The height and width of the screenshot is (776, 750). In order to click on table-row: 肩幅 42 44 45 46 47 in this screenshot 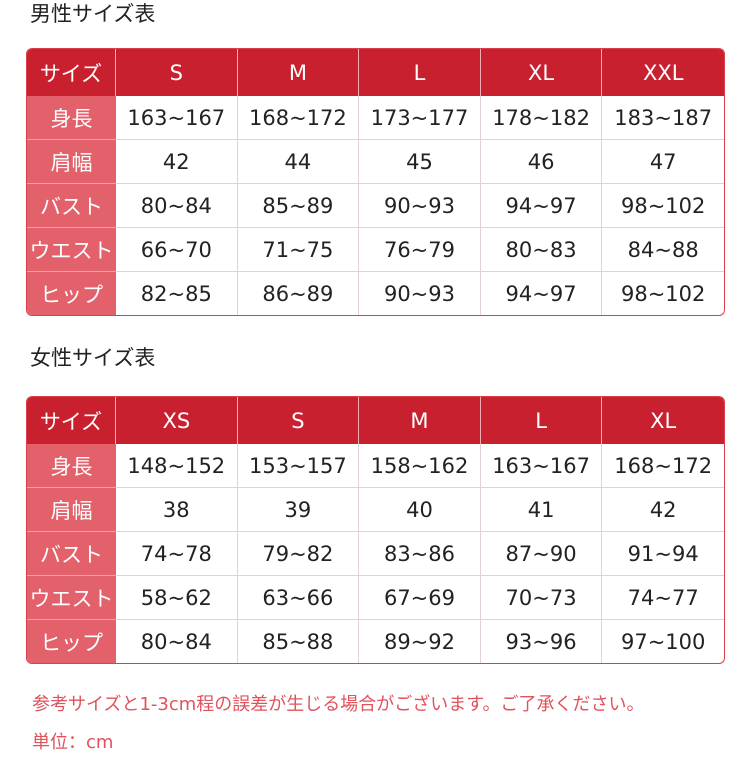, I will do `click(375, 162)`.